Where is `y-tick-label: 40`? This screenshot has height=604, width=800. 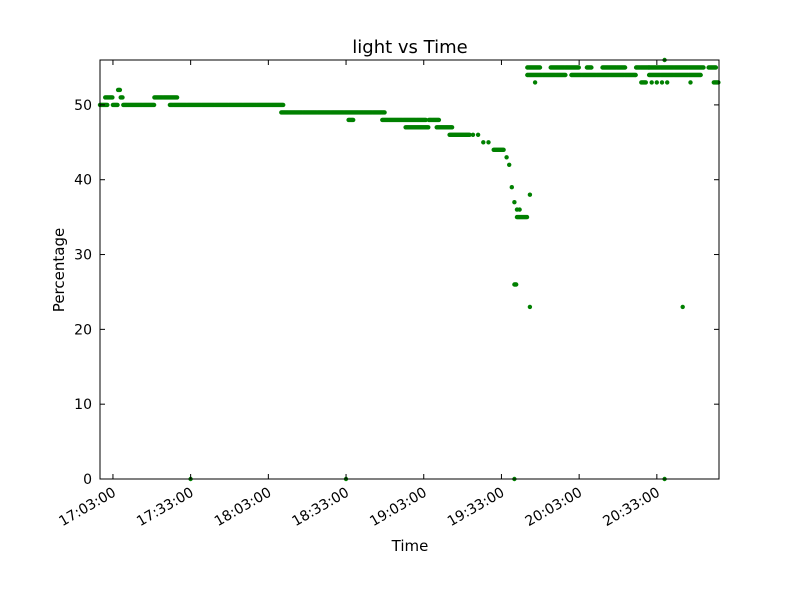 y-tick-label: 40 is located at coordinates (83, 181).